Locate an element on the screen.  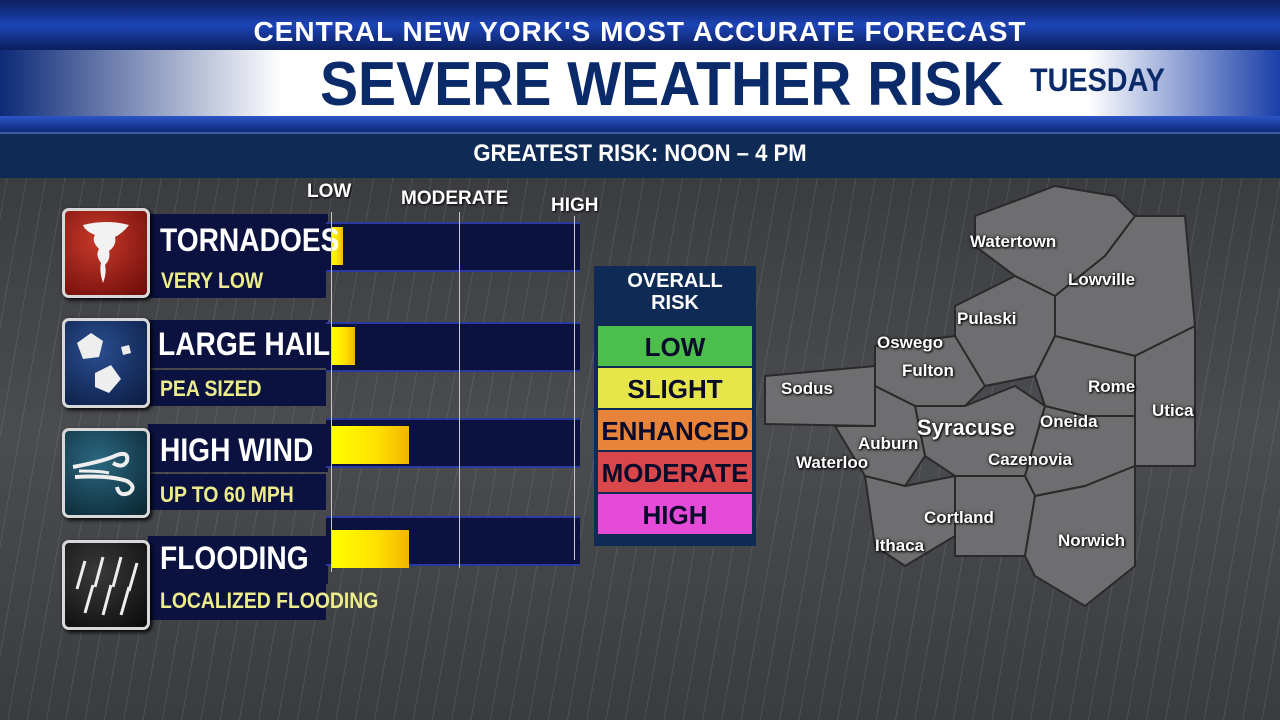
flooding-name-bar is located at coordinates (238, 560).